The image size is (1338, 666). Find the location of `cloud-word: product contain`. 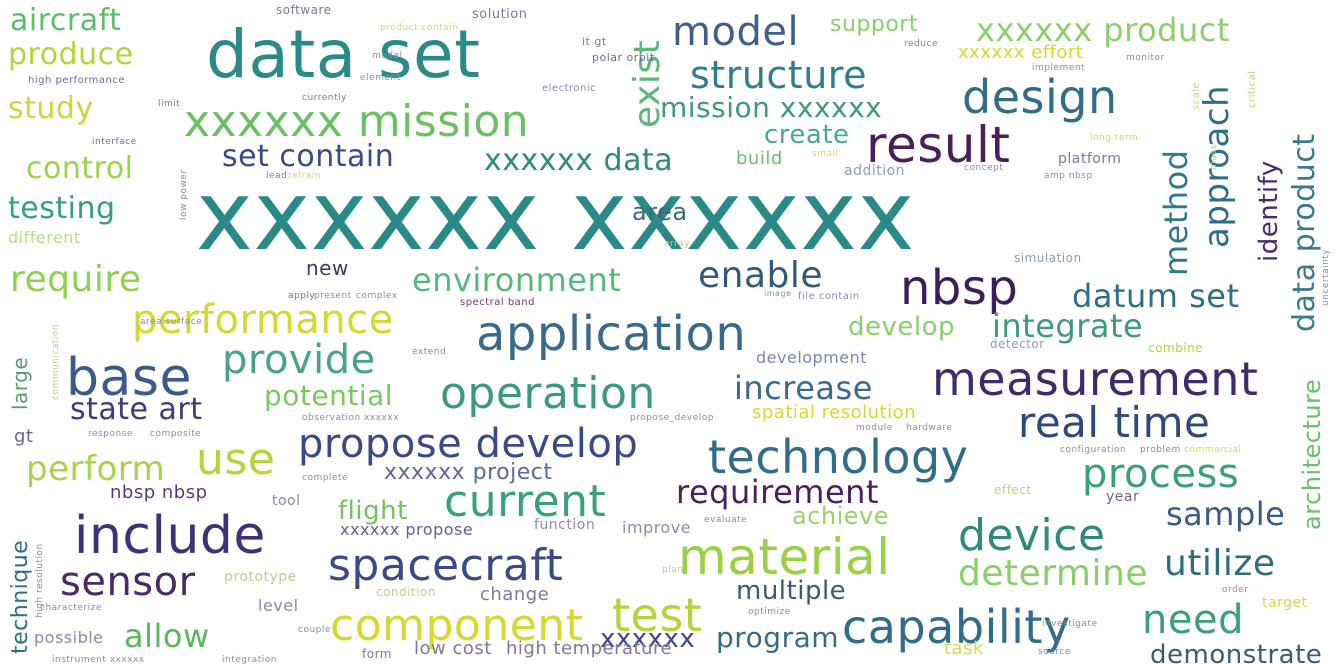

cloud-word: product contain is located at coordinates (419, 28).